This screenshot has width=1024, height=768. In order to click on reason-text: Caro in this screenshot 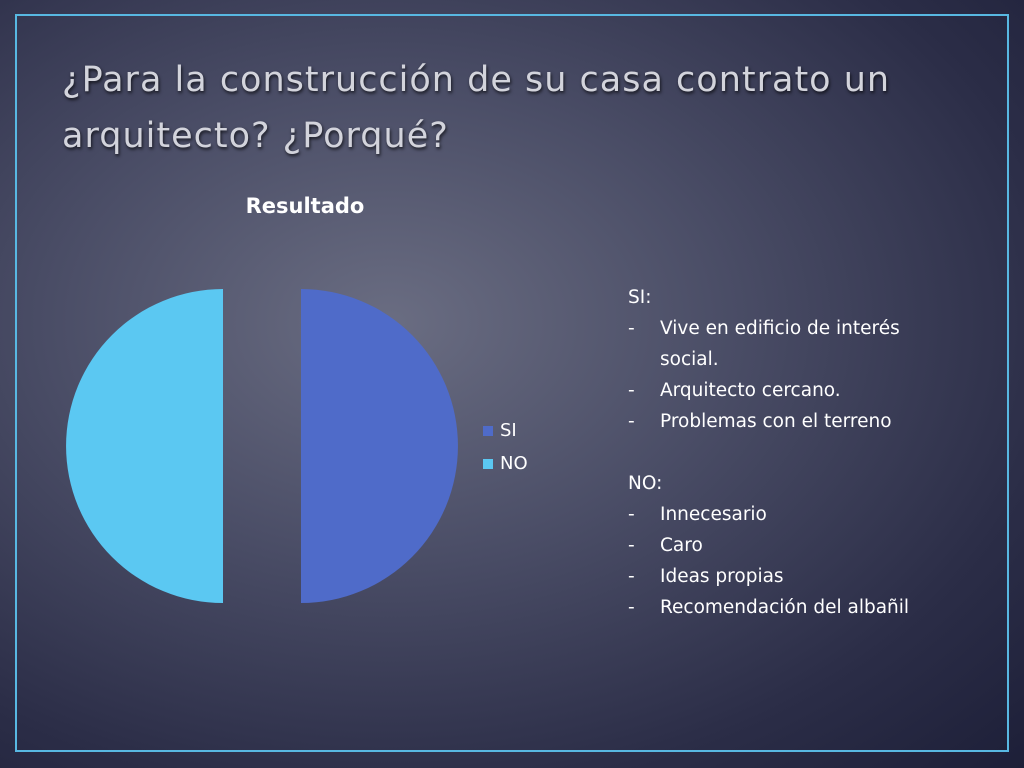, I will do `click(681, 545)`.